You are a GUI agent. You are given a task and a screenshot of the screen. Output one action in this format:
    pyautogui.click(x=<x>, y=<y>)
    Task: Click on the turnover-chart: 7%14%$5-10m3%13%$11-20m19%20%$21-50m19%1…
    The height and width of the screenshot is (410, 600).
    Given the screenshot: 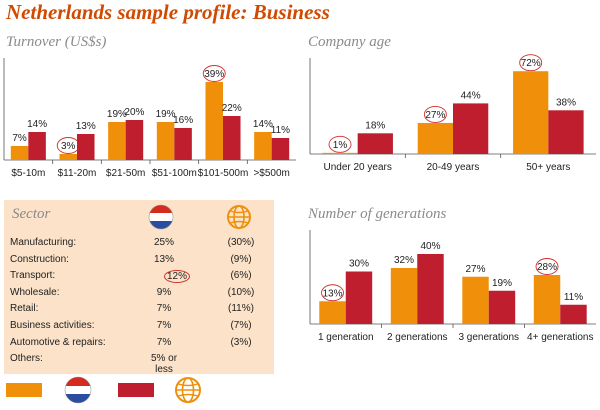 What is the action you would take?
    pyautogui.click(x=149, y=118)
    